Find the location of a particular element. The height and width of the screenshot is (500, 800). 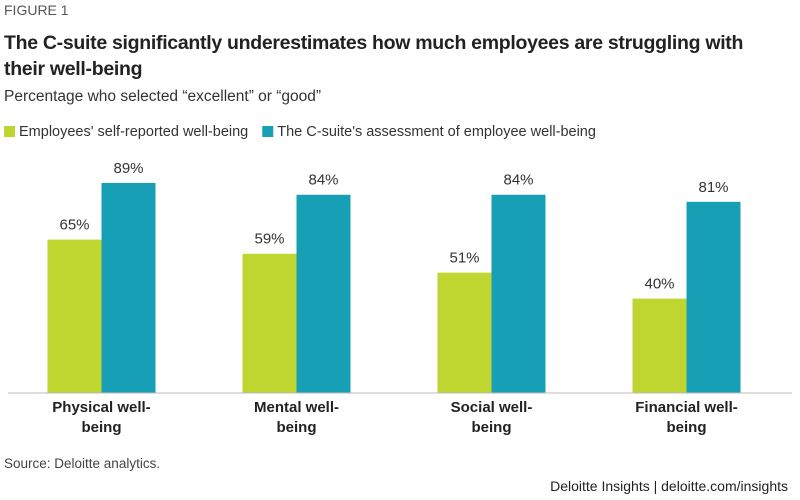

value-label: 81% is located at coordinates (713, 187).